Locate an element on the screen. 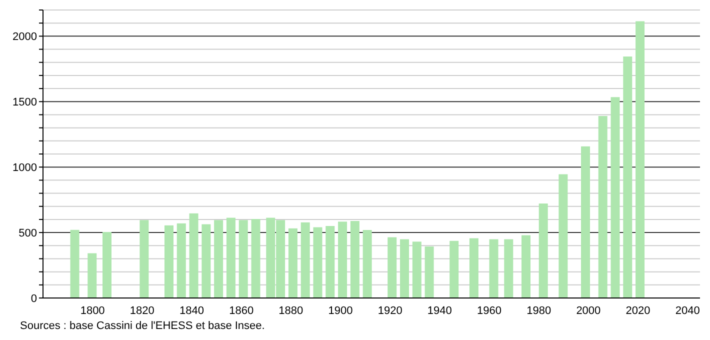 The height and width of the screenshot is (340, 710). x-tick-label: 1800 is located at coordinates (92, 310).